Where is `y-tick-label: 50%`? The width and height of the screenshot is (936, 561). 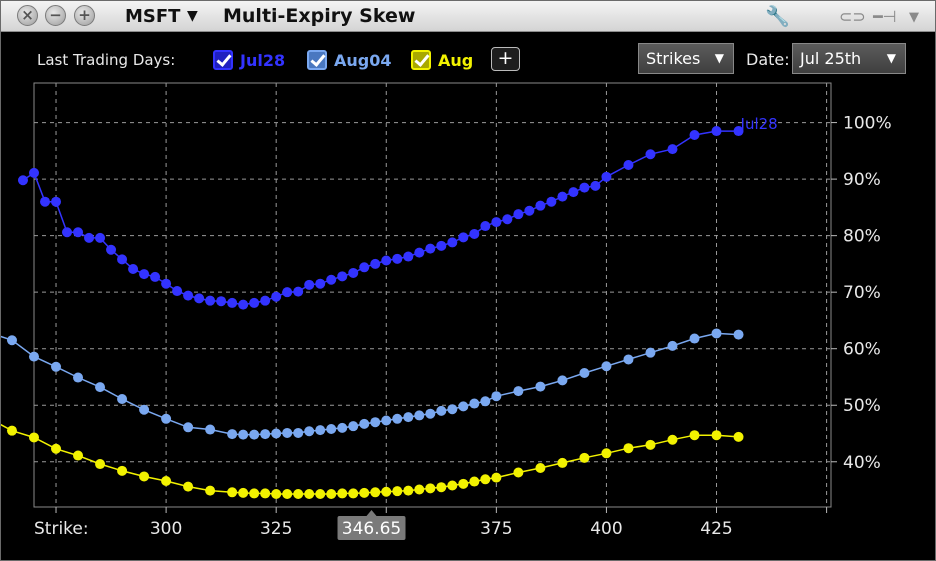 y-tick-label: 50% is located at coordinates (862, 406).